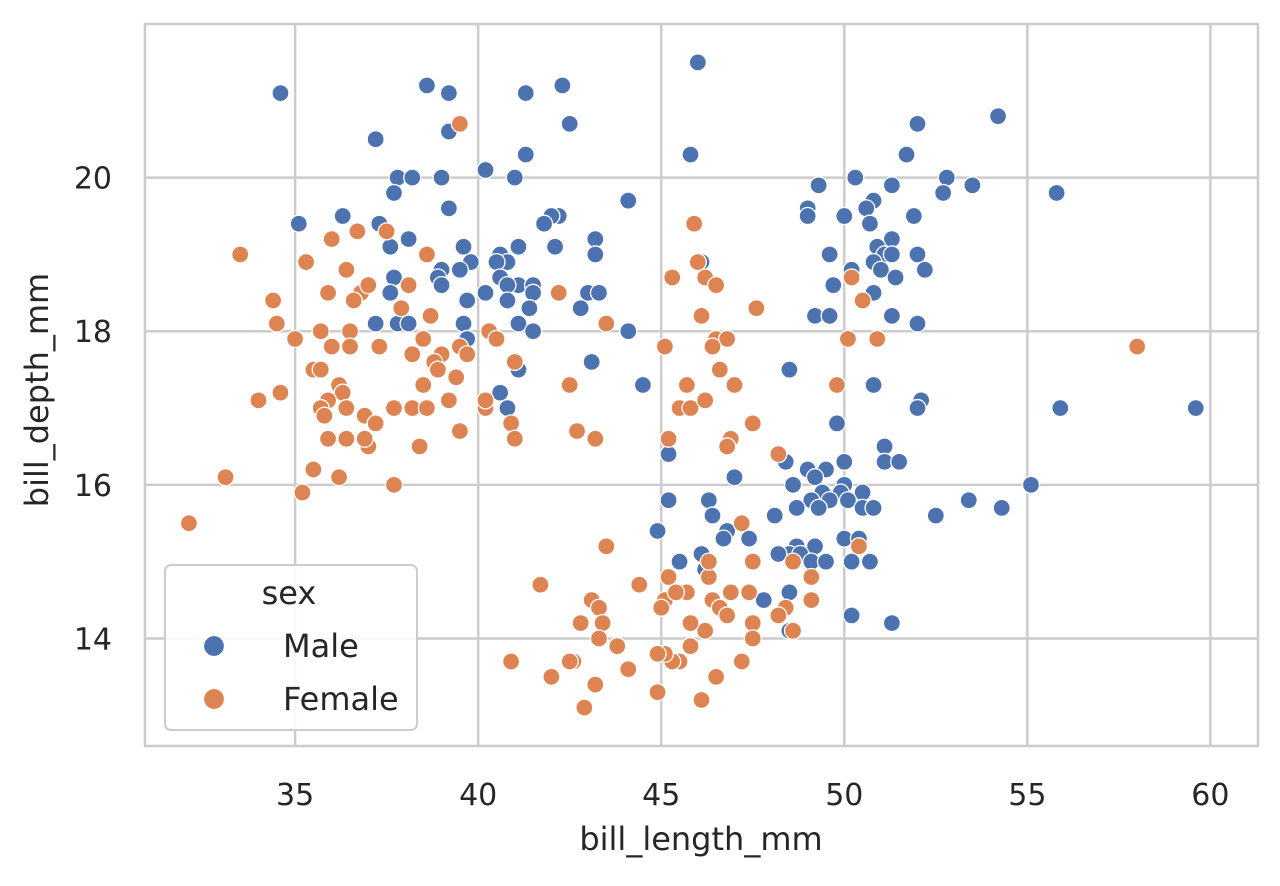 This screenshot has width=1280, height=886. I want to click on legend: sex Male Female, so click(291, 647).